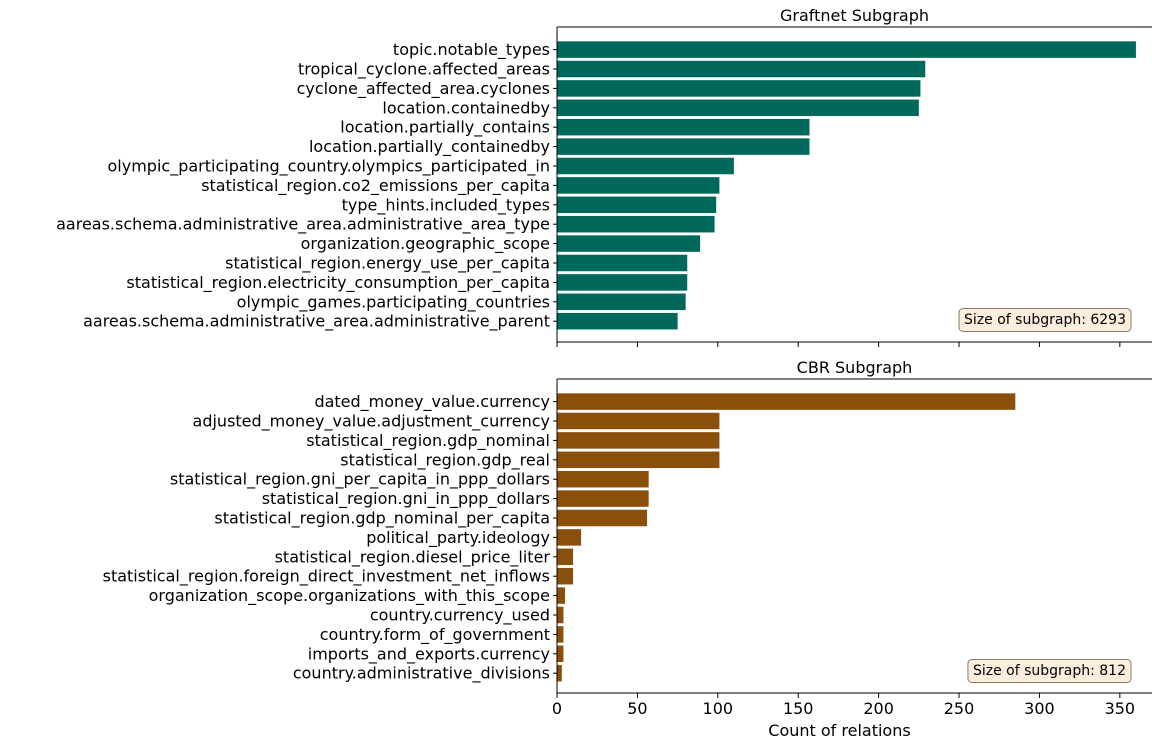  I want to click on panel-2-annotation-box, so click(1049, 671).